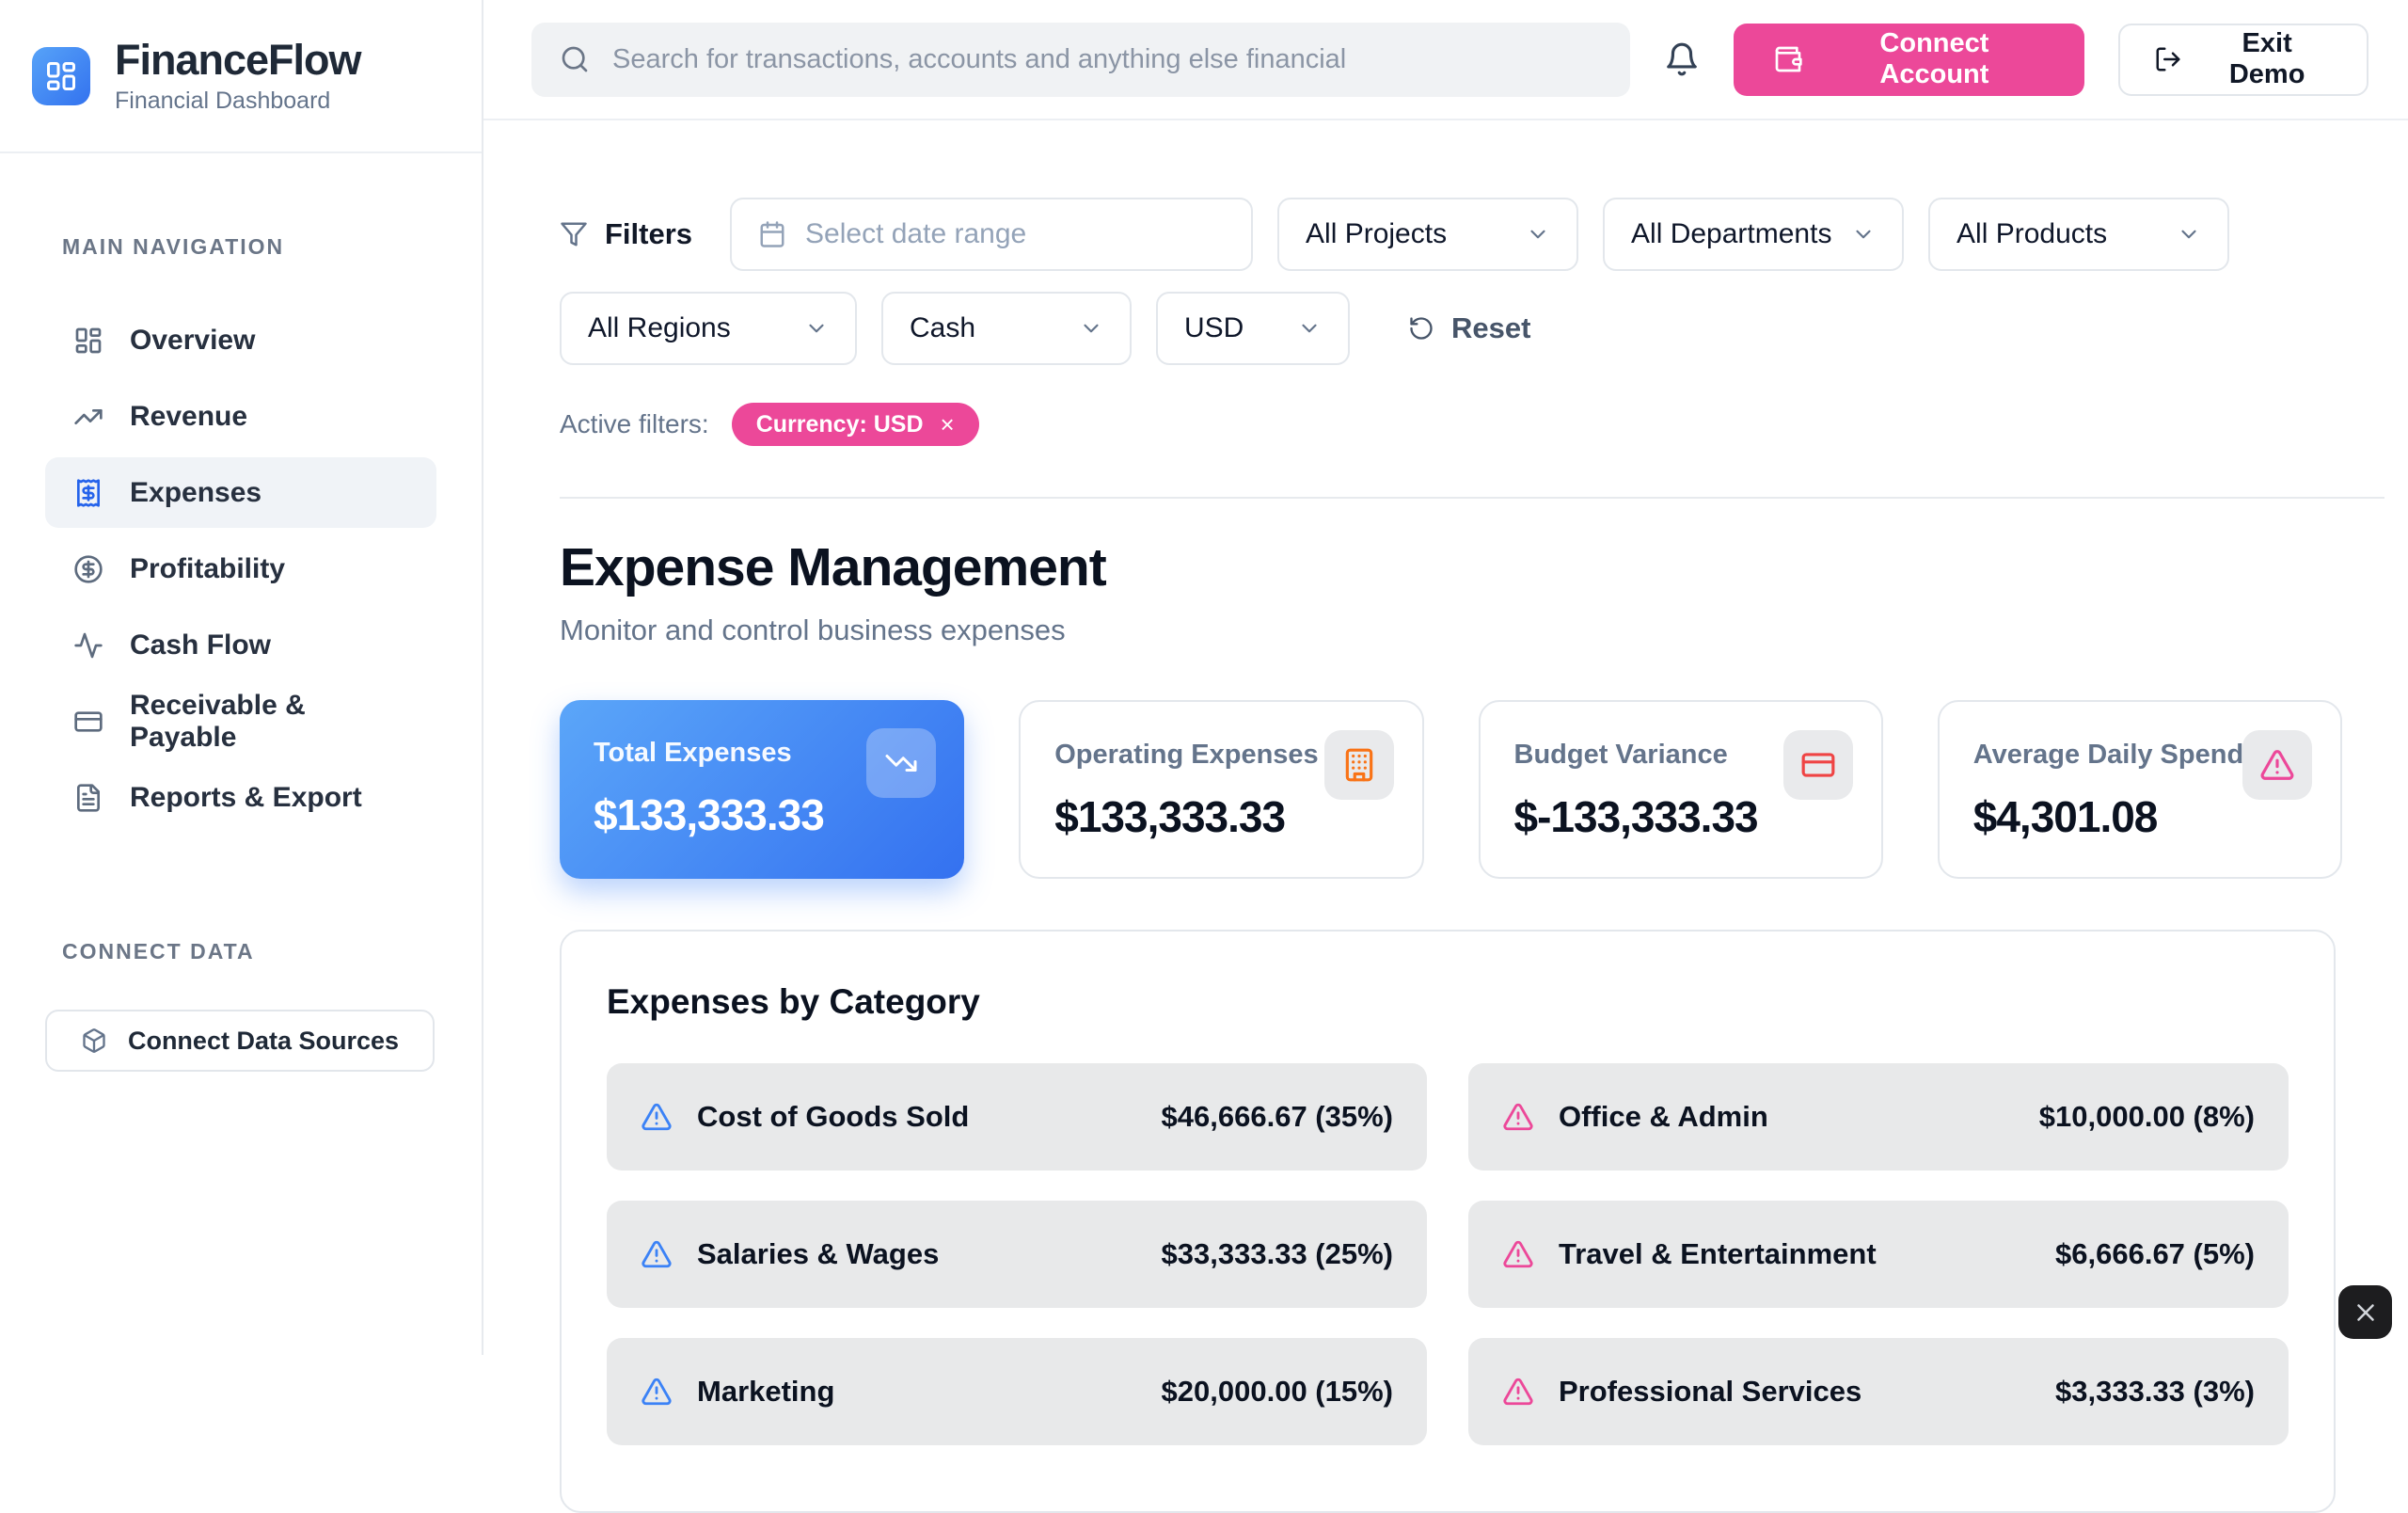 The height and width of the screenshot is (1513, 2408). What do you see at coordinates (264, 1040) in the screenshot?
I see `connect-data-sources-label: Connect Data Sources` at bounding box center [264, 1040].